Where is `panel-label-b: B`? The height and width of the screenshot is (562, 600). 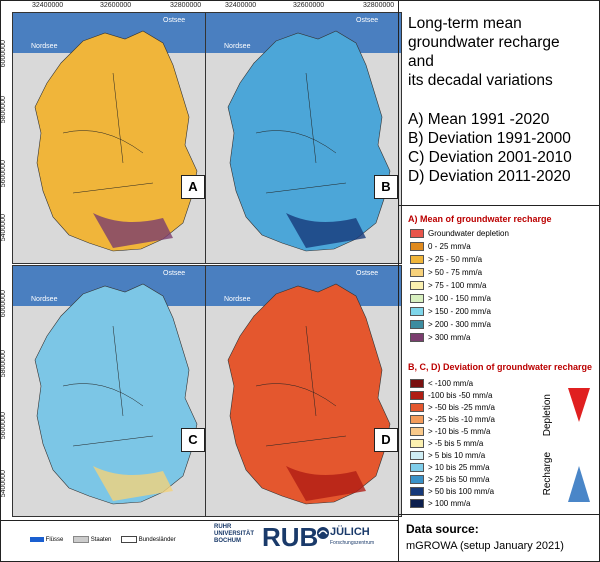 panel-label-b: B is located at coordinates (386, 187).